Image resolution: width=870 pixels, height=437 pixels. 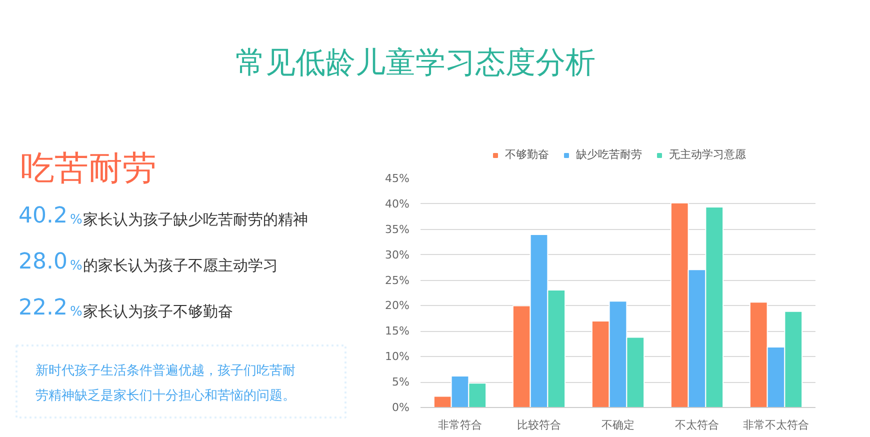 What do you see at coordinates (618, 425) in the screenshot?
I see `x-tick-label: 不确定` at bounding box center [618, 425].